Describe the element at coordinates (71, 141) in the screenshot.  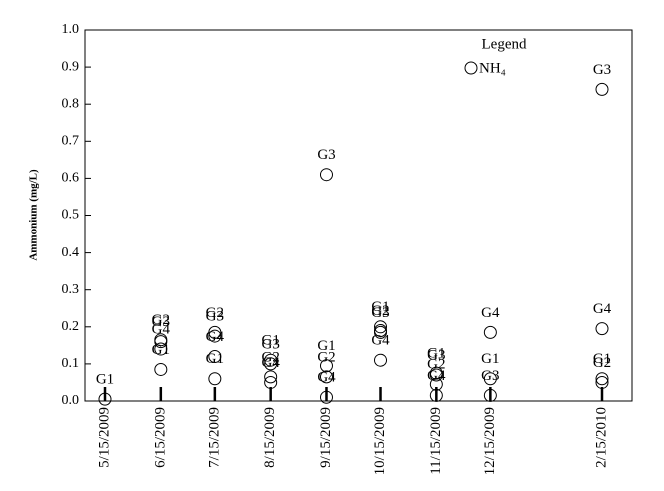
I see `y-tick-label: 0.7` at that location.